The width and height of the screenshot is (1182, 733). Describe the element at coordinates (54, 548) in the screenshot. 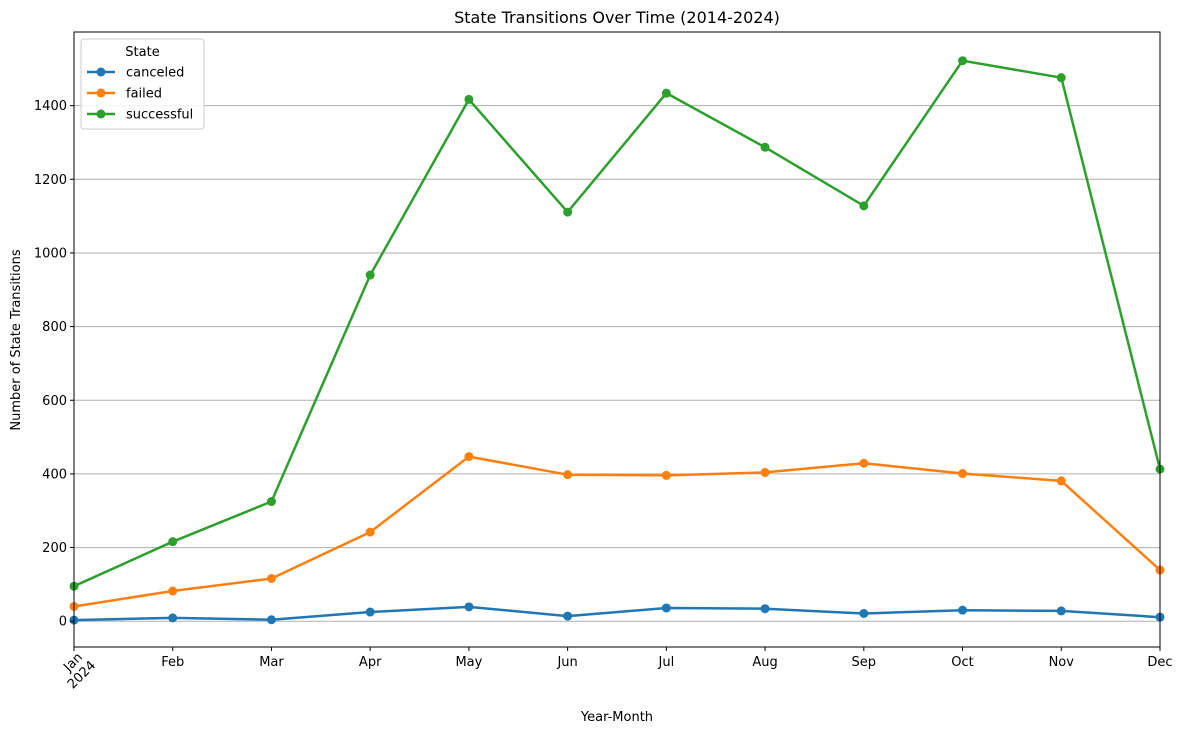

I see `y-tick-label: 200` at that location.